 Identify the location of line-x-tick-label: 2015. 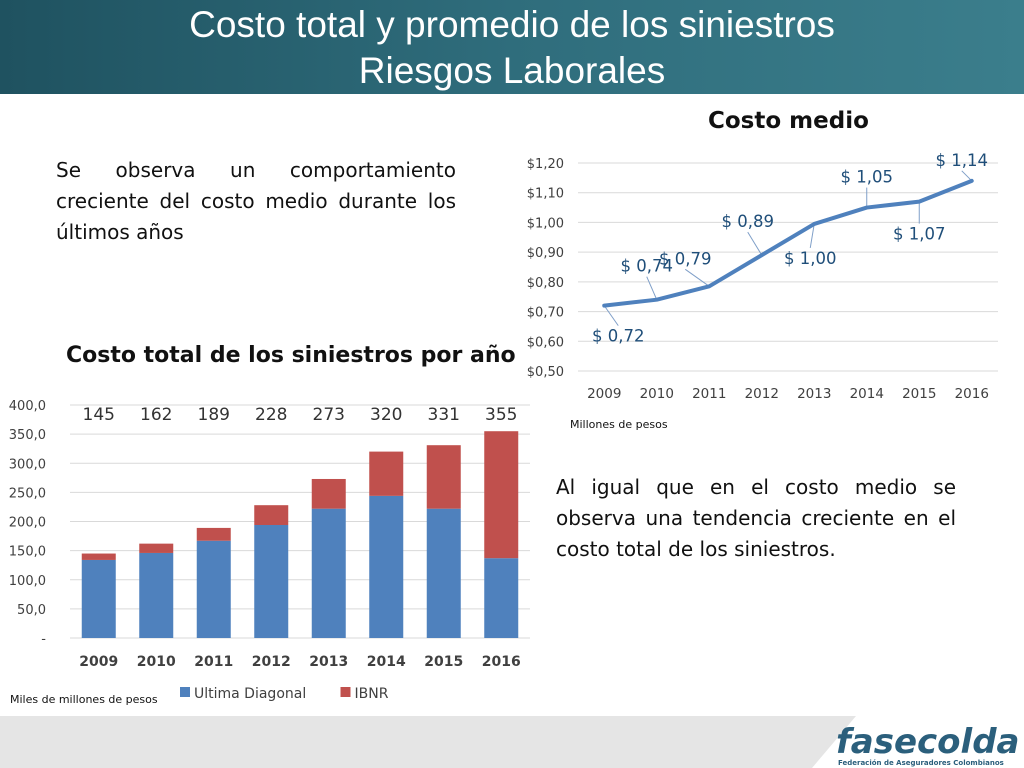
(919, 394).